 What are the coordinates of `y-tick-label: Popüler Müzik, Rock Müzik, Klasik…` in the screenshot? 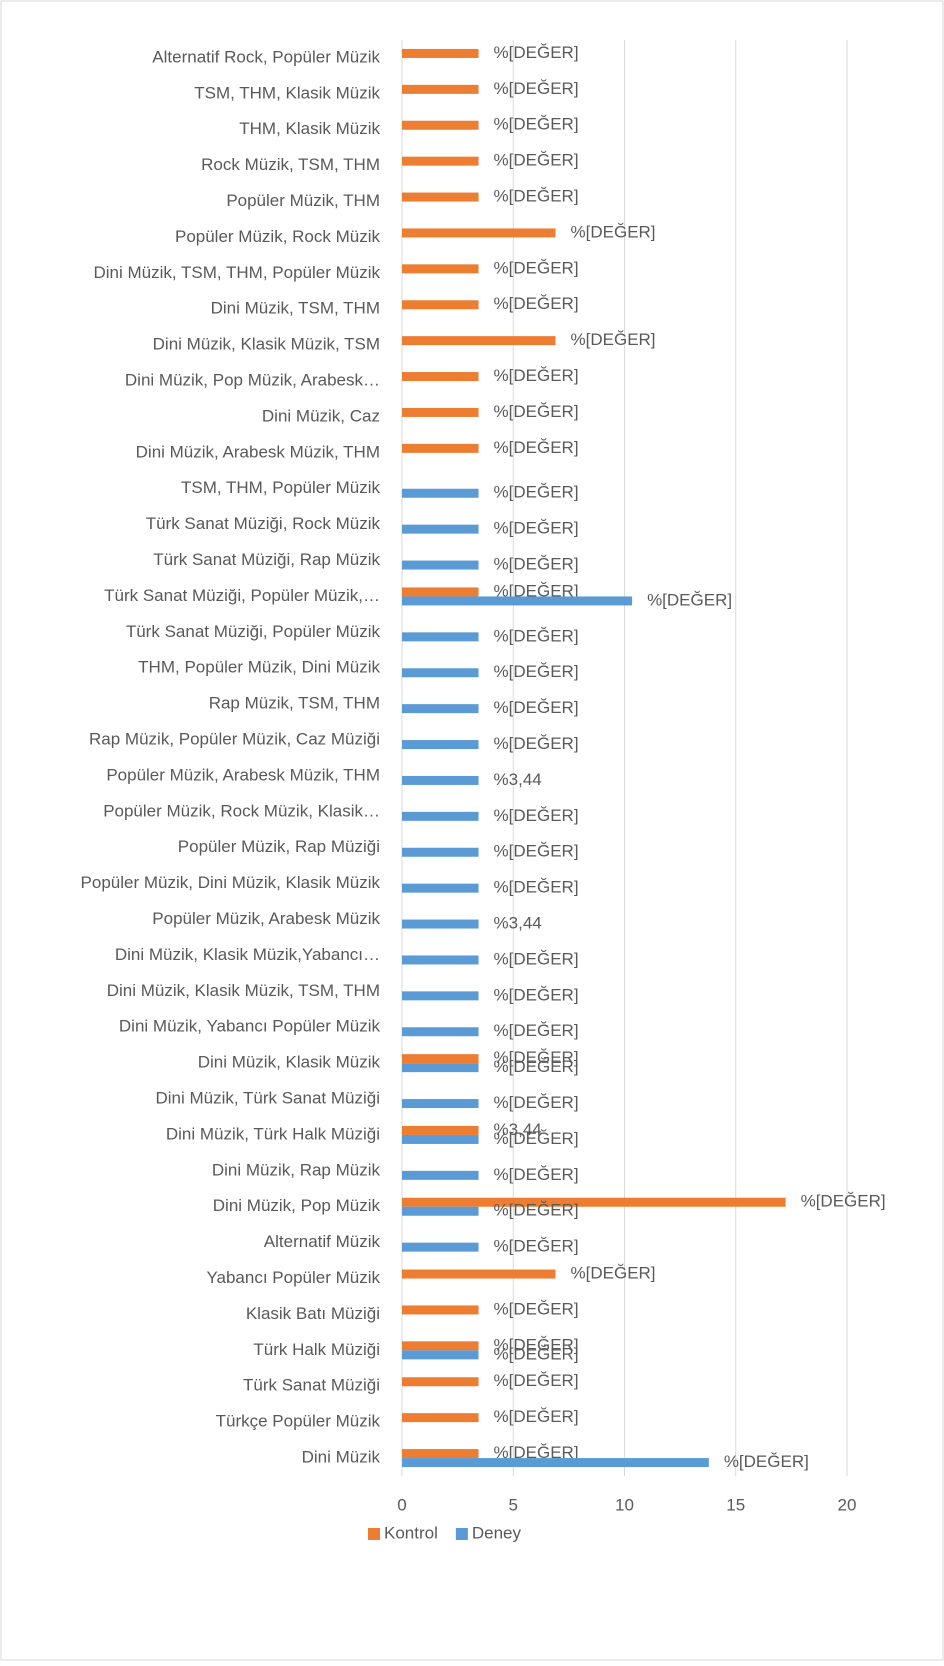 It's located at (241, 810).